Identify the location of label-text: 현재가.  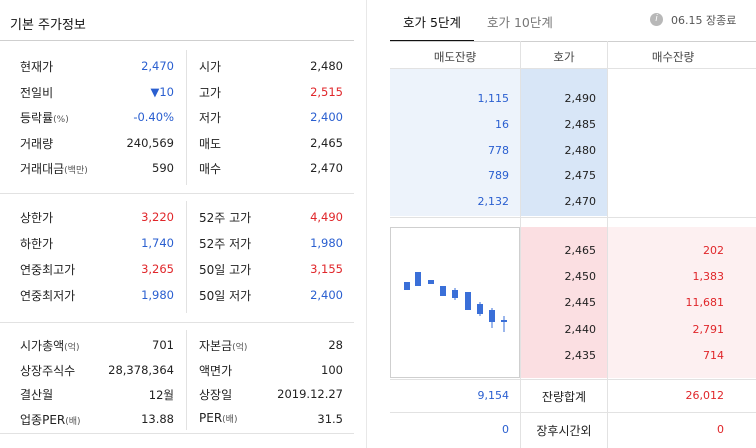
(37, 67).